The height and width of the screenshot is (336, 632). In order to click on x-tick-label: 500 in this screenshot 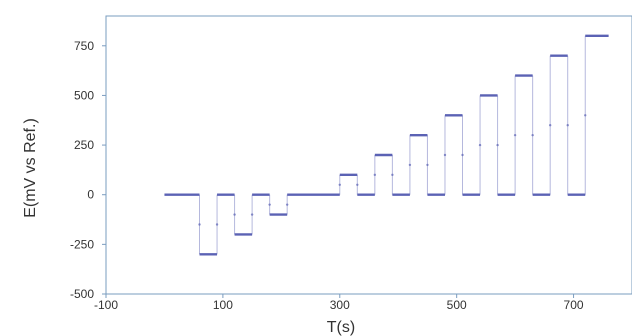, I will do `click(457, 305)`.